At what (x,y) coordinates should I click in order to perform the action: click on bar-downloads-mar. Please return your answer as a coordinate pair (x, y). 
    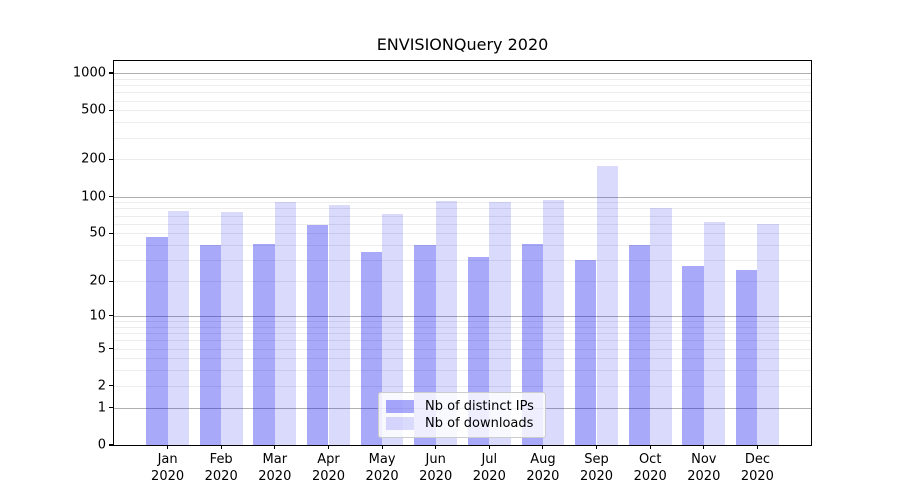
    Looking at the image, I should click on (285, 323).